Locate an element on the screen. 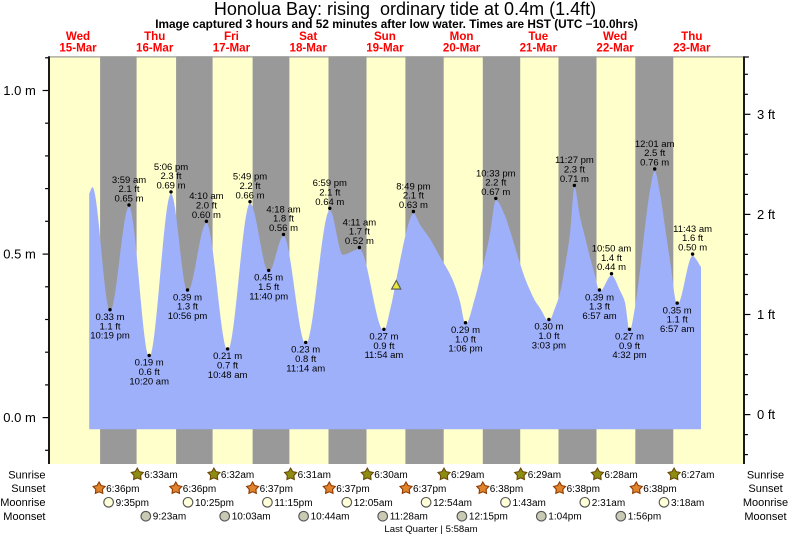  svg-text: 1.7 ft is located at coordinates (359, 232).